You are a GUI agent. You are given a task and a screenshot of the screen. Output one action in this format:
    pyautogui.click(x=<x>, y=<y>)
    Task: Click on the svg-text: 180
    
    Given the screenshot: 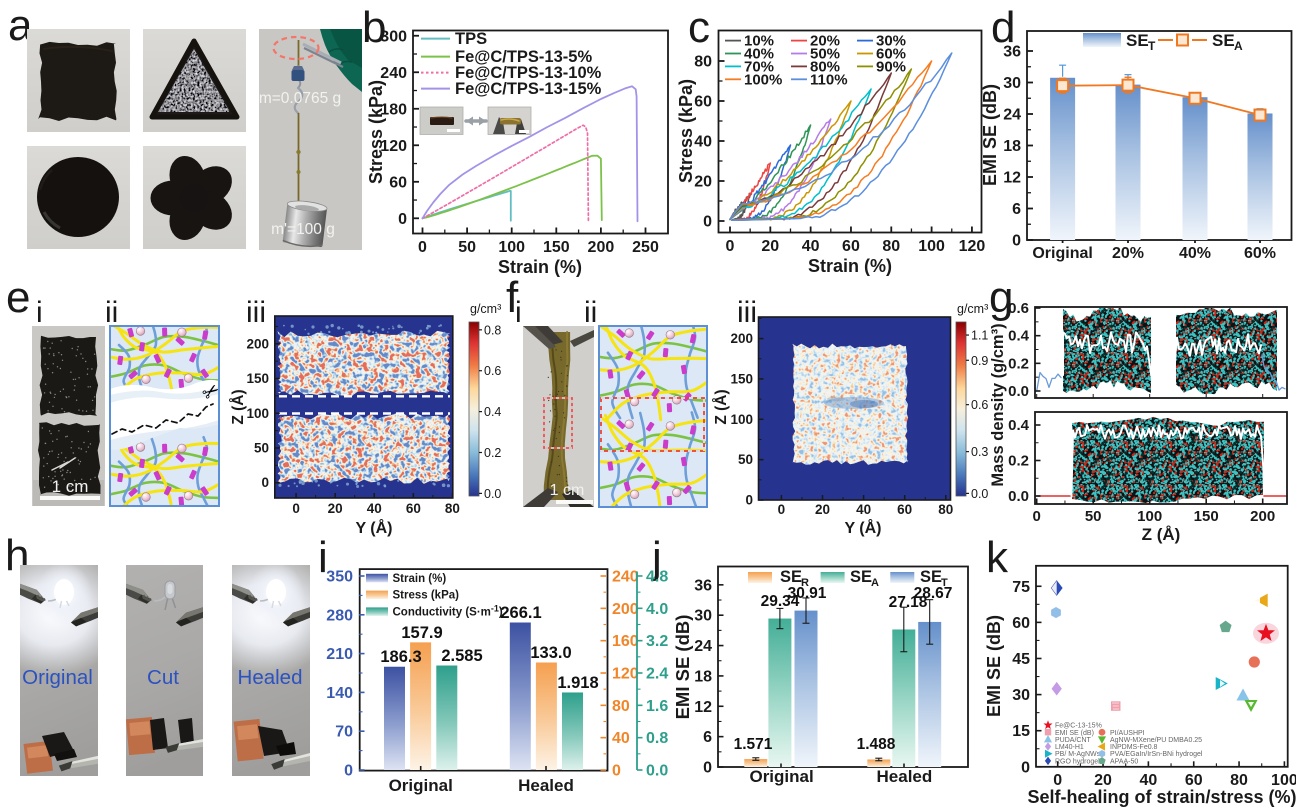 What is the action you would take?
    pyautogui.click(x=393, y=109)
    